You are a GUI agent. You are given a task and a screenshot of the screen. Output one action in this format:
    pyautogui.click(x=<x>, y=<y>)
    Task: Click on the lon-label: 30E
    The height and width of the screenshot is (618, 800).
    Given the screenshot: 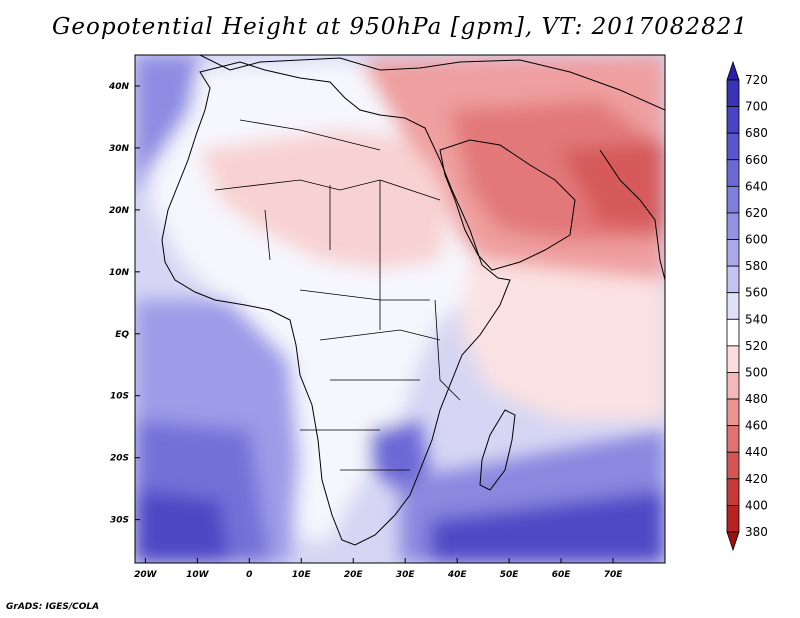 What is the action you would take?
    pyautogui.click(x=406, y=575)
    